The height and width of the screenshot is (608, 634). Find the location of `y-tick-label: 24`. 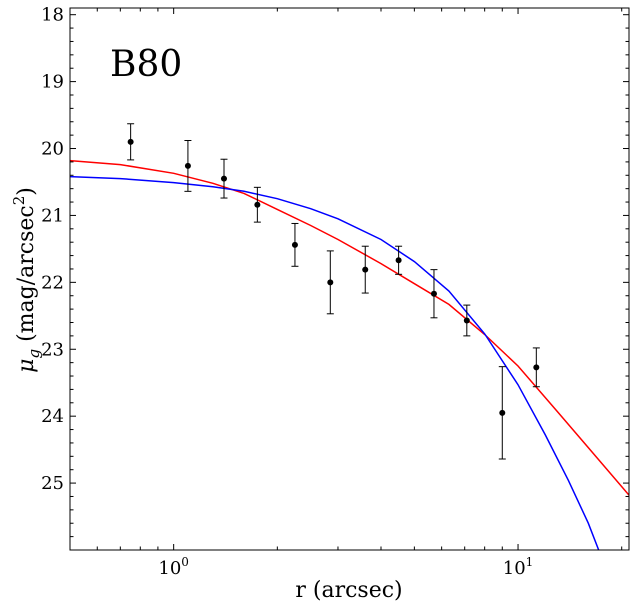

y-tick-label: 24 is located at coordinates (52, 416).